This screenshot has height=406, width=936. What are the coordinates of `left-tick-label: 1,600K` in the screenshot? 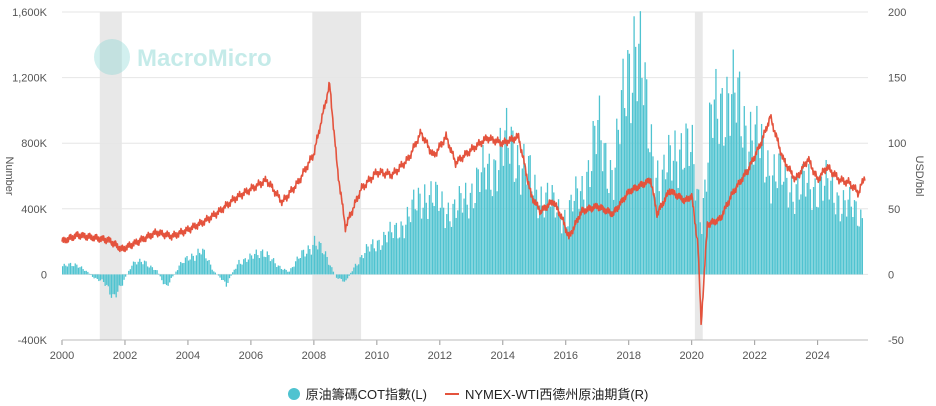 It's located at (30, 13).